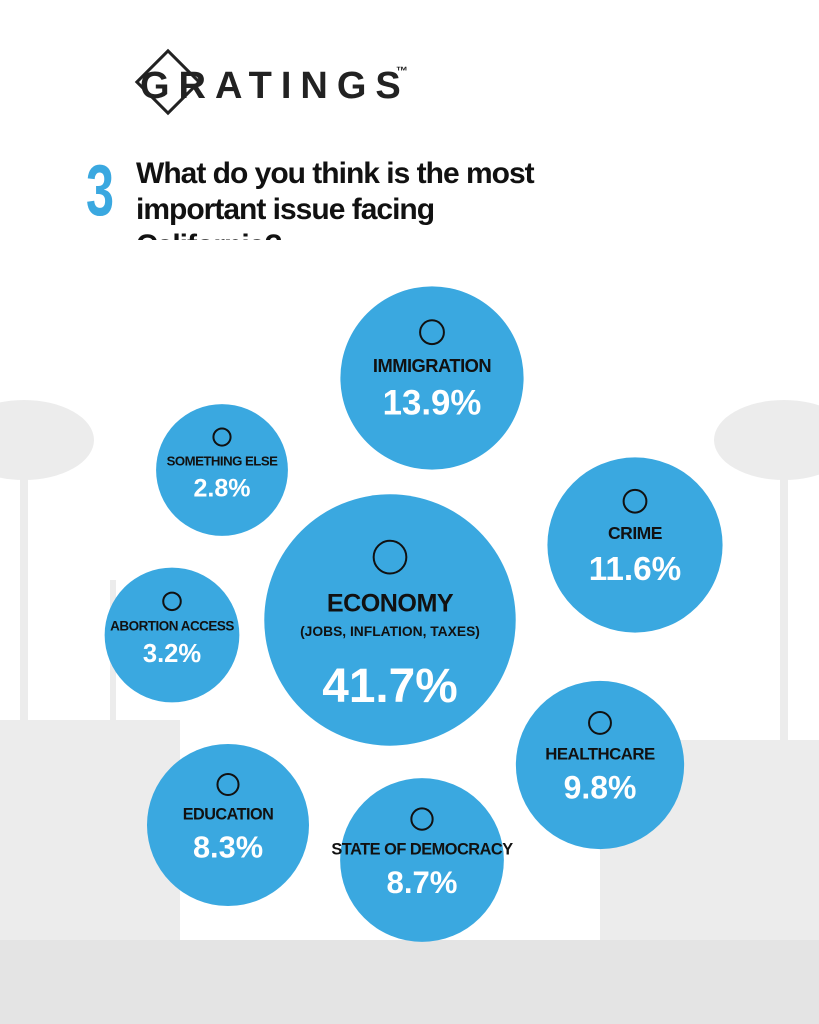 The height and width of the screenshot is (1024, 819). Describe the element at coordinates (402, 71) in the screenshot. I see `logo-trademark: ™` at that location.